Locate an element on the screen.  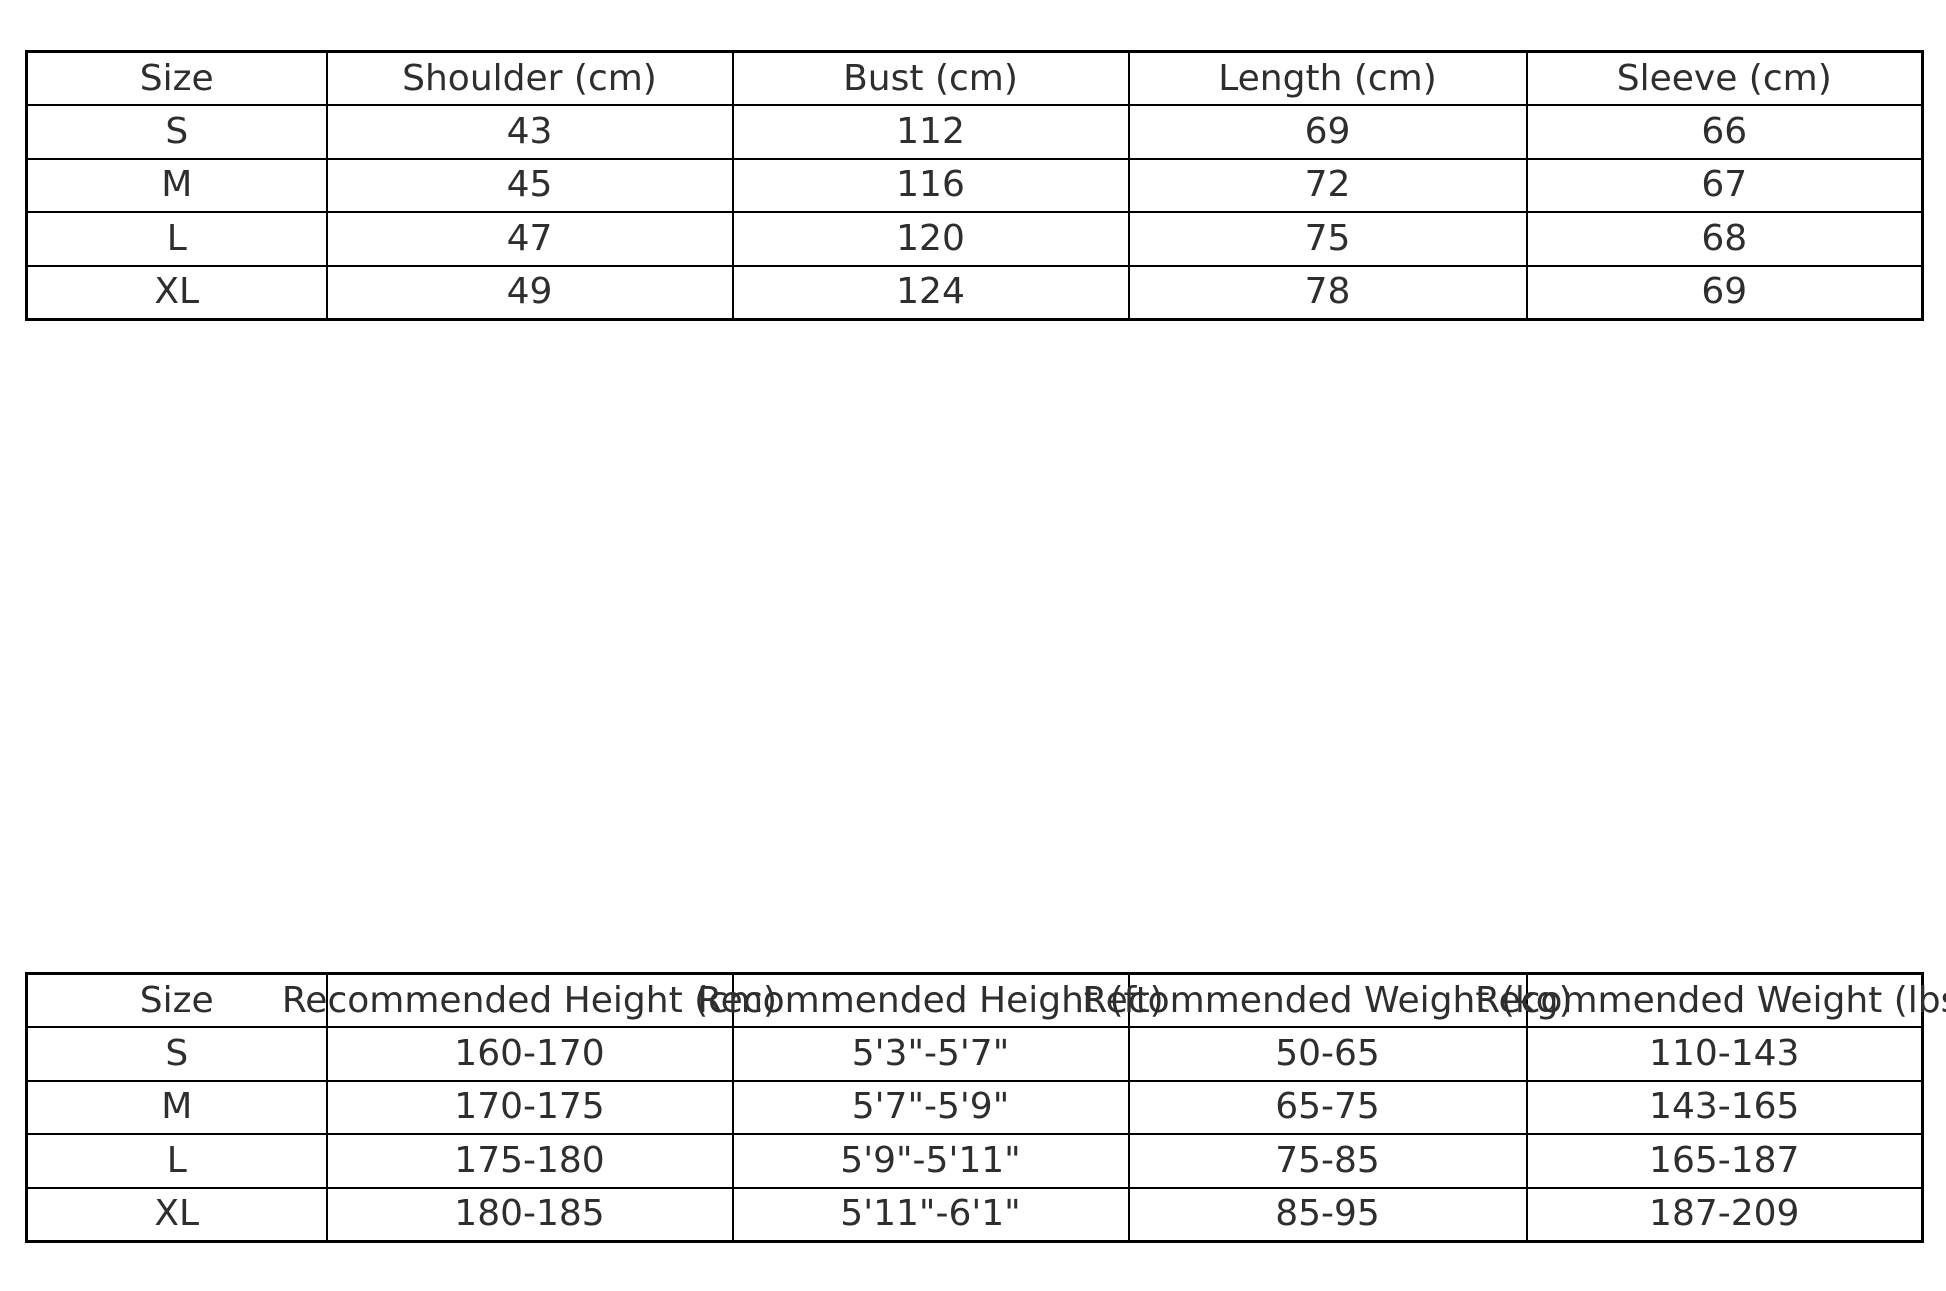
cell-text: 165-187 is located at coordinates (1724, 1160).